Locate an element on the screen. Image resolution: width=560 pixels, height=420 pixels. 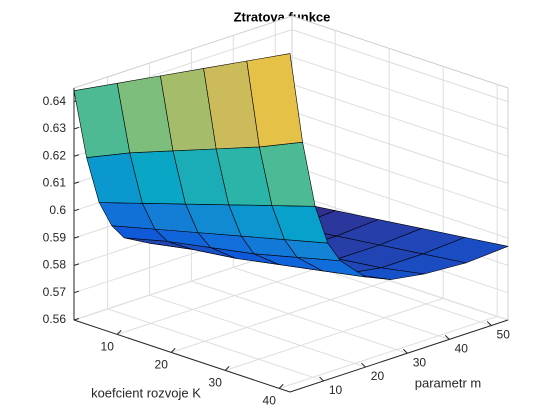
z-tick-label: 0.56 is located at coordinates (55, 319).